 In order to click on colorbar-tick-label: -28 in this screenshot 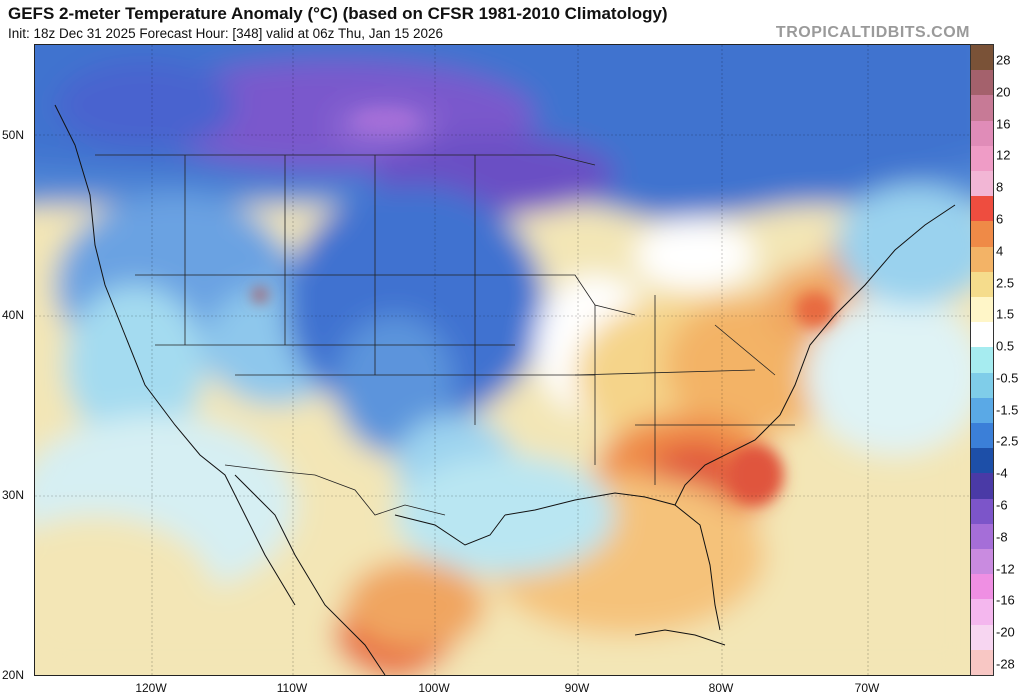, I will do `click(1005, 664)`.